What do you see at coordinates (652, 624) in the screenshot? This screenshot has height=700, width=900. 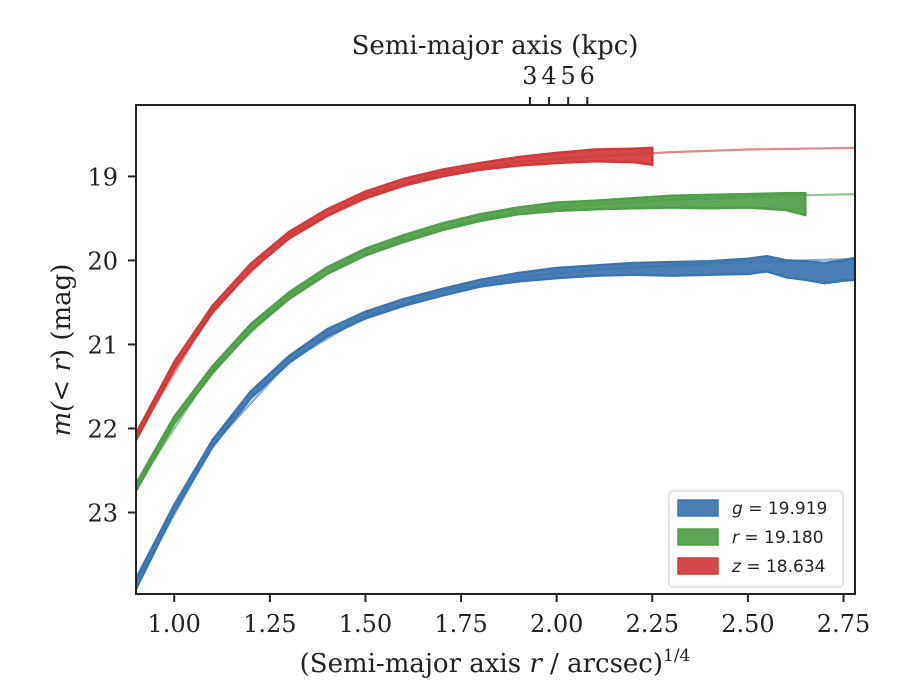 I see `x-tick-label: 2.25` at bounding box center [652, 624].